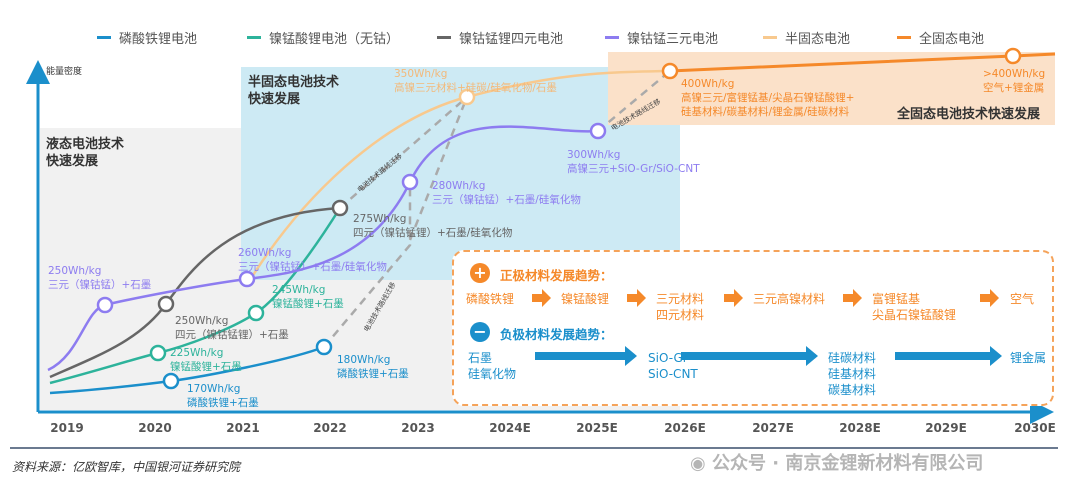  What do you see at coordinates (100, 278) in the screenshot?
I see `node-label: 250Wh/kg 三元（镍钴锰）+石墨` at bounding box center [100, 278].